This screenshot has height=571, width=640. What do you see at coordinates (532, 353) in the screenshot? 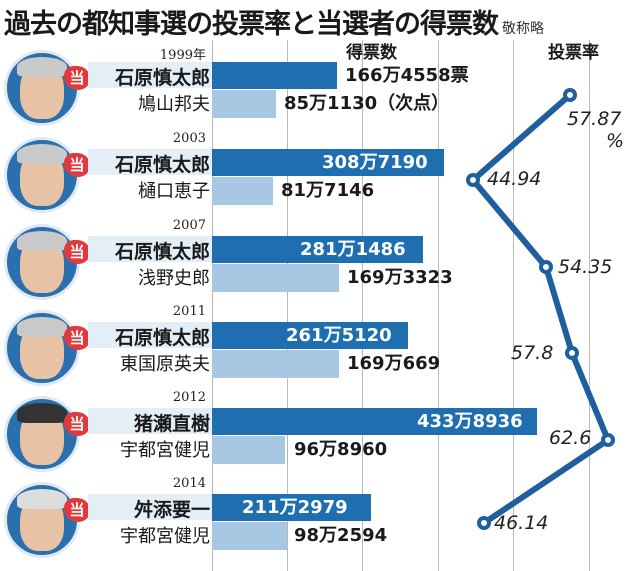
I see `turnout-label-2011: 57.8` at bounding box center [532, 353].